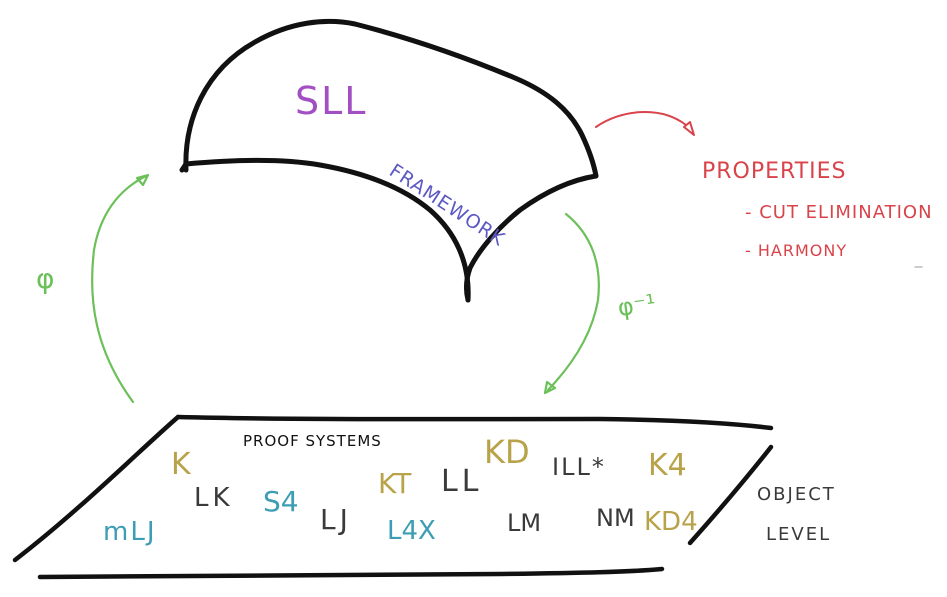 The height and width of the screenshot is (597, 947). I want to click on properties-title: PROPERTIES, so click(774, 171).